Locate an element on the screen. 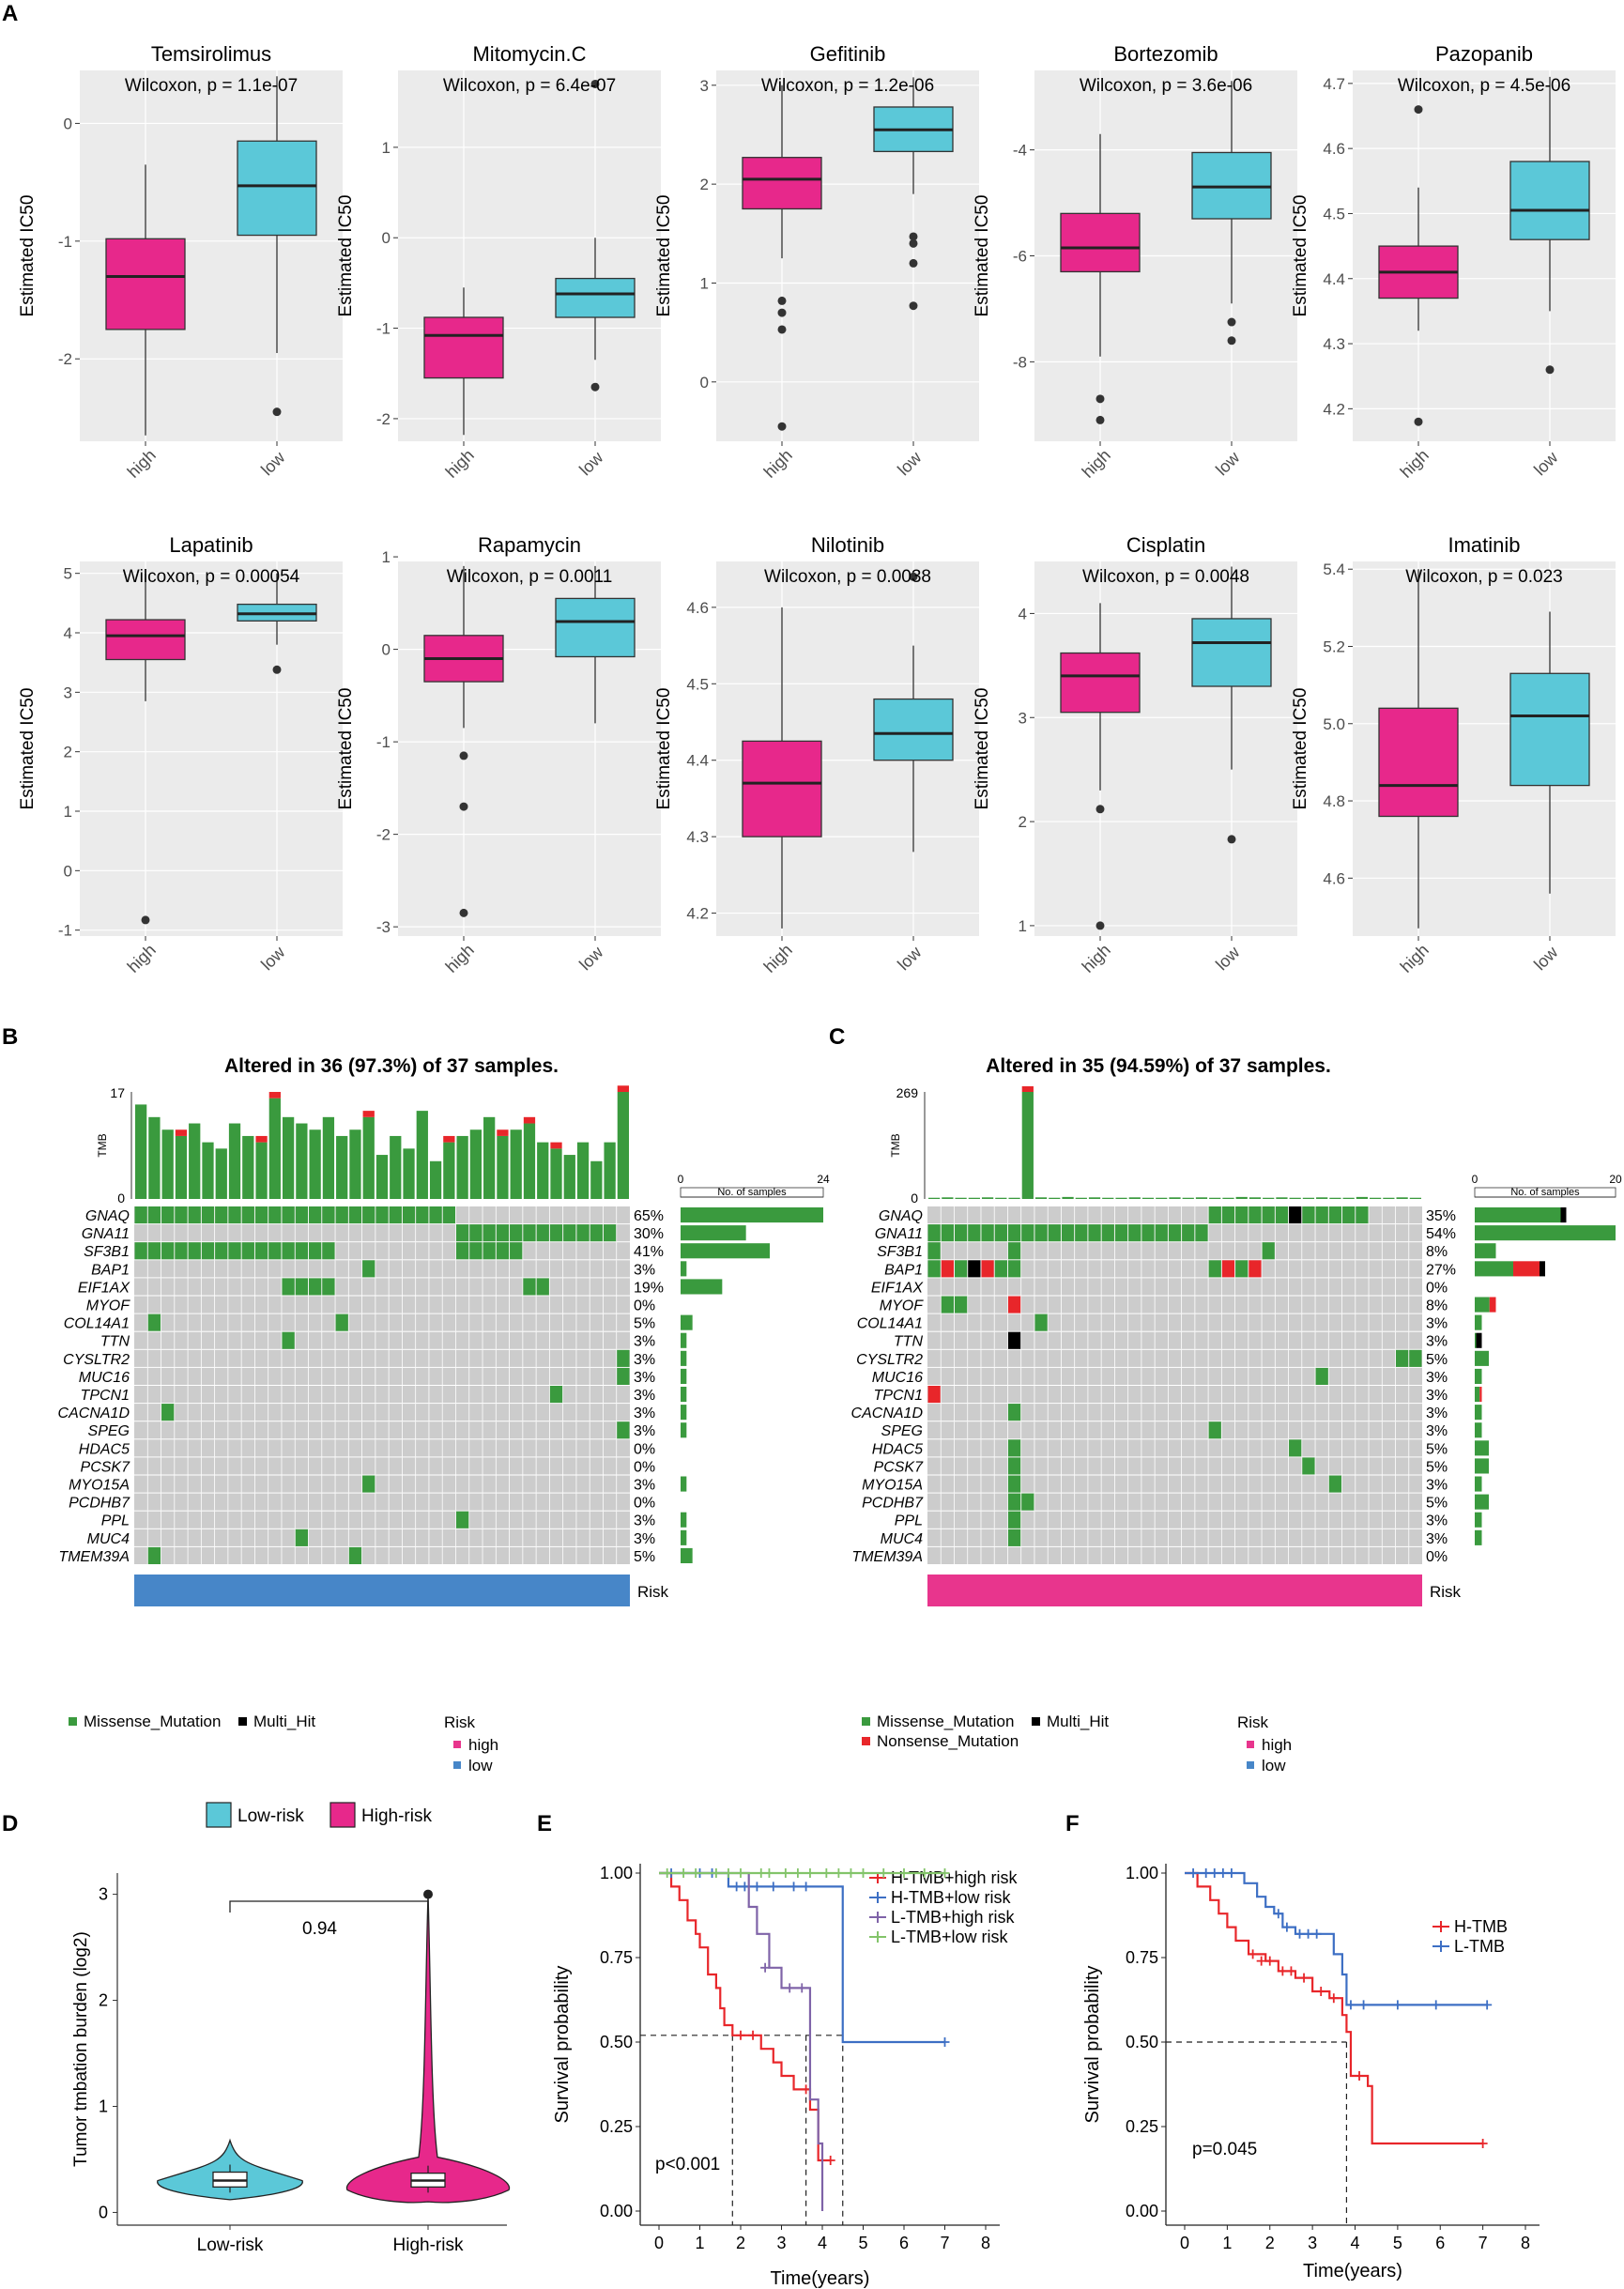 The height and width of the screenshot is (2289, 1624). logrank-pvalue: p=0.045 is located at coordinates (1224, 2149).